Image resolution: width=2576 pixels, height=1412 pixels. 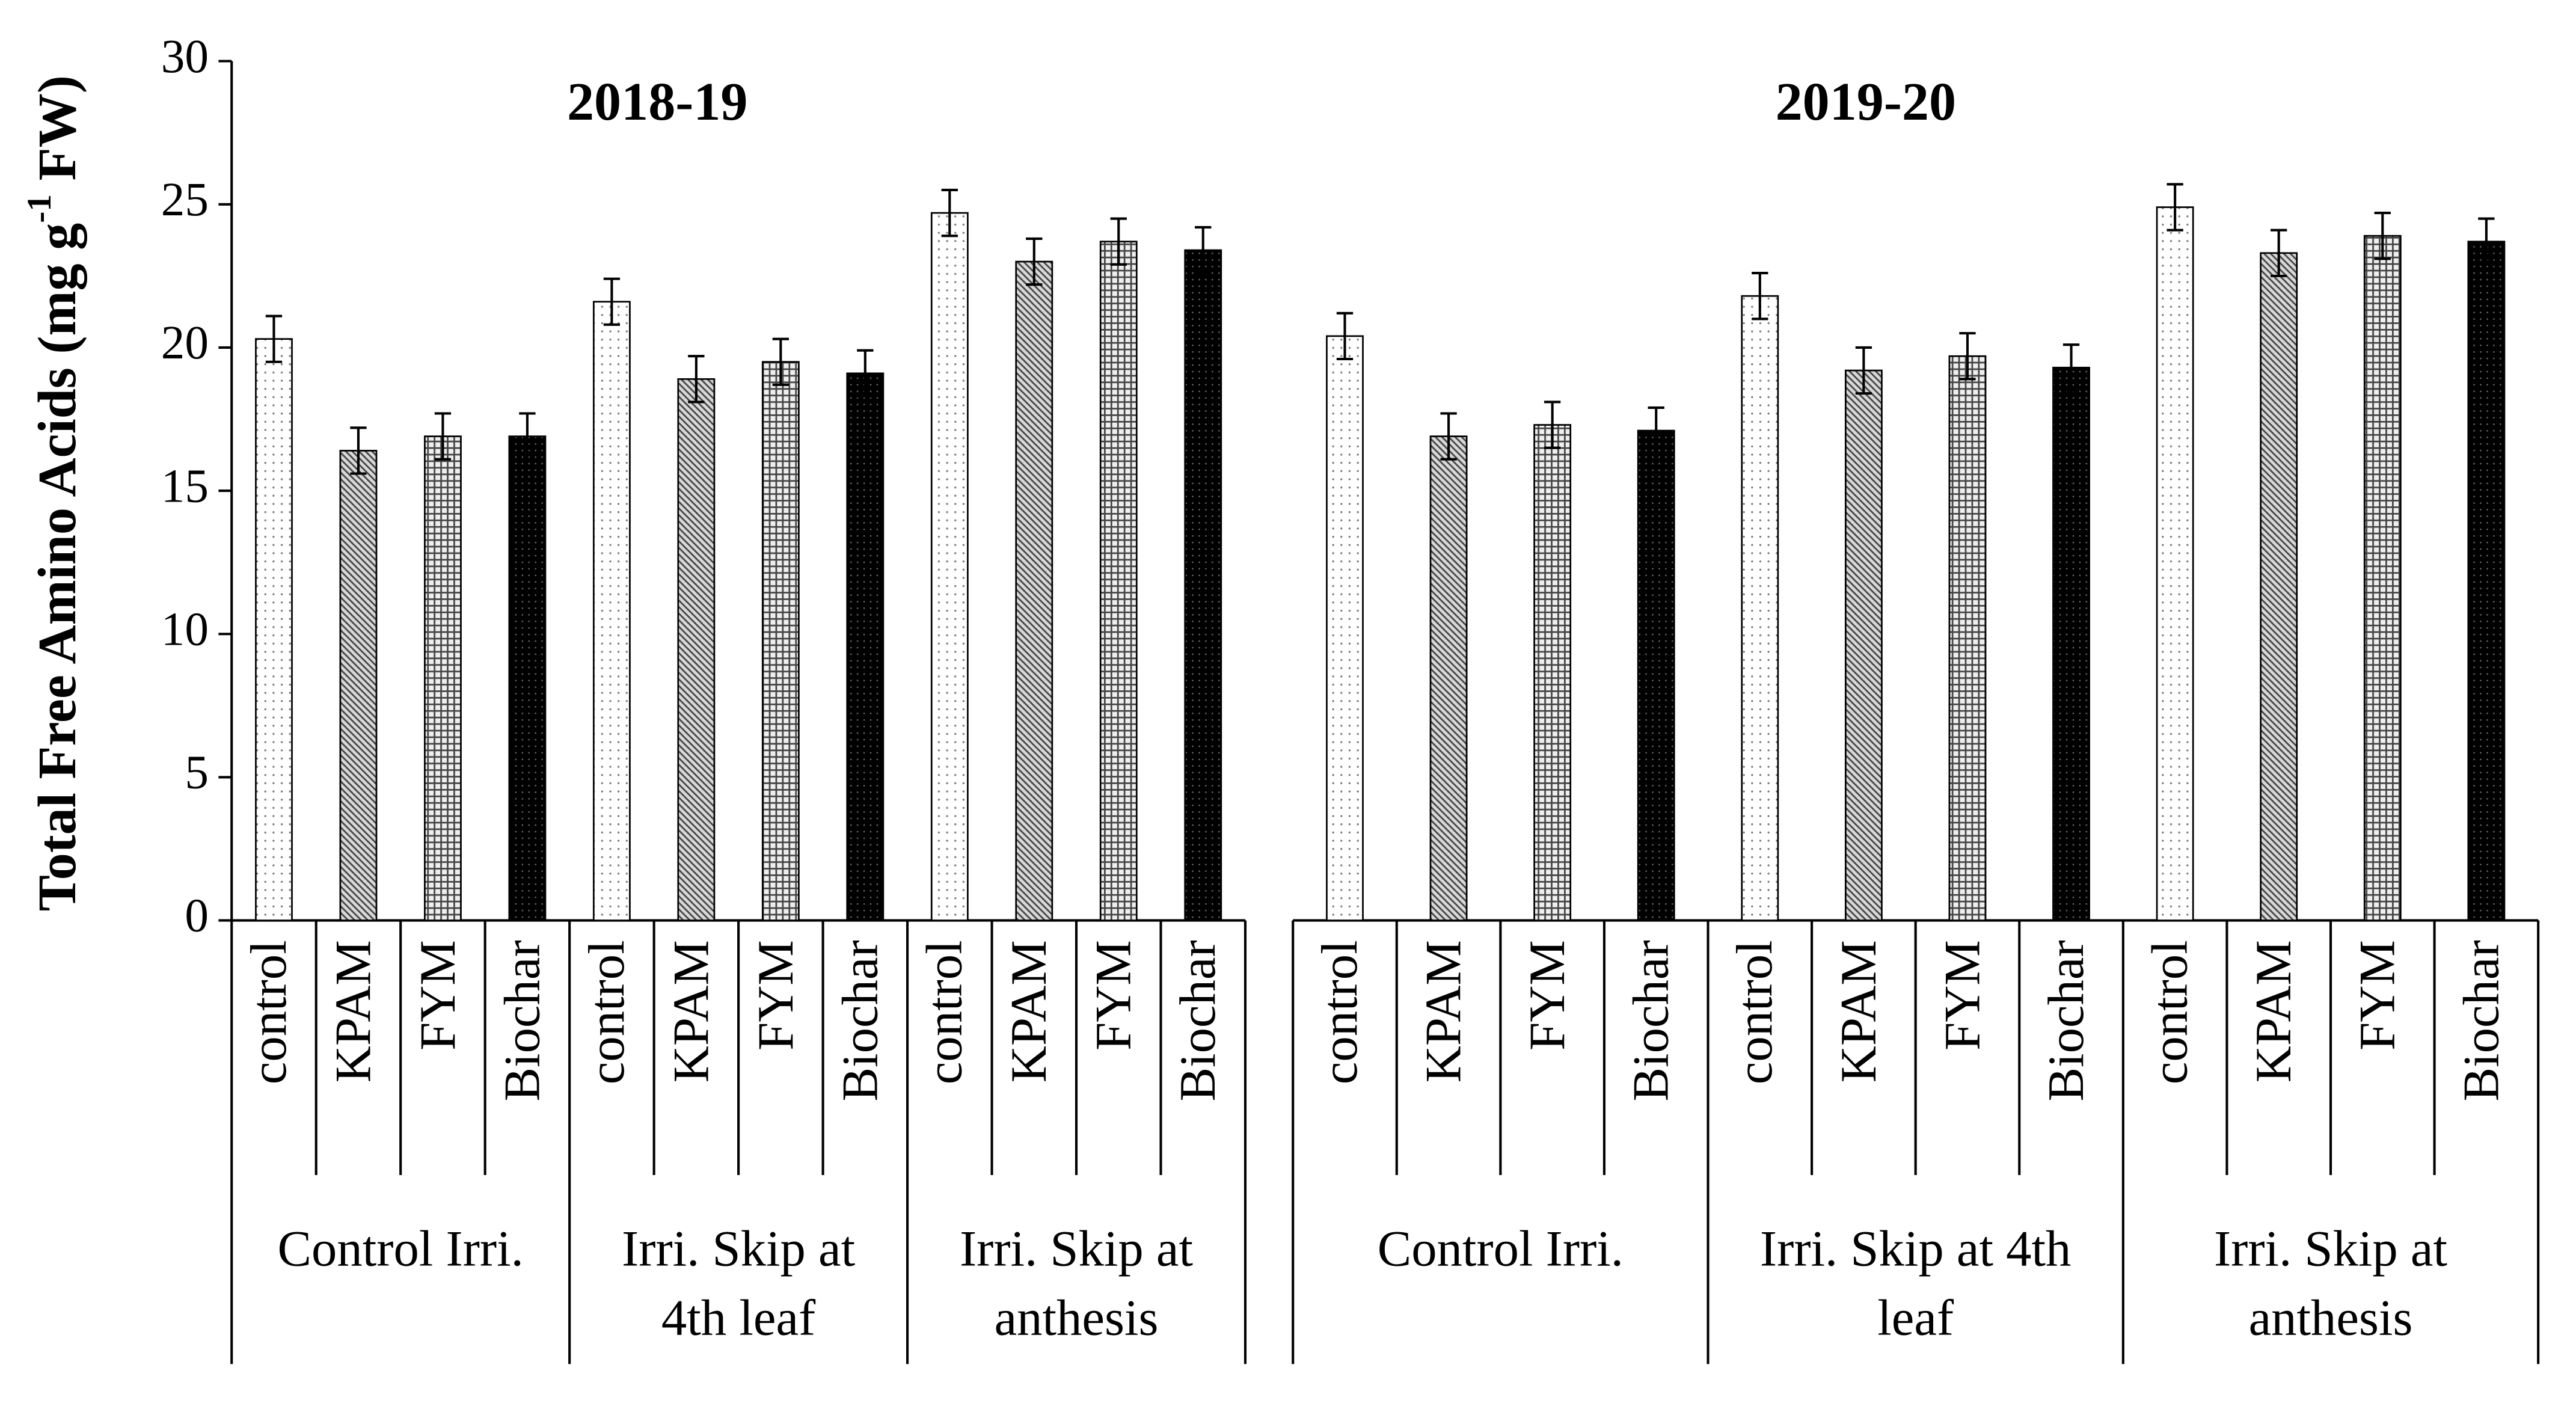 What do you see at coordinates (738, 1318) in the screenshot?
I see `group-label: 4th leaf` at bounding box center [738, 1318].